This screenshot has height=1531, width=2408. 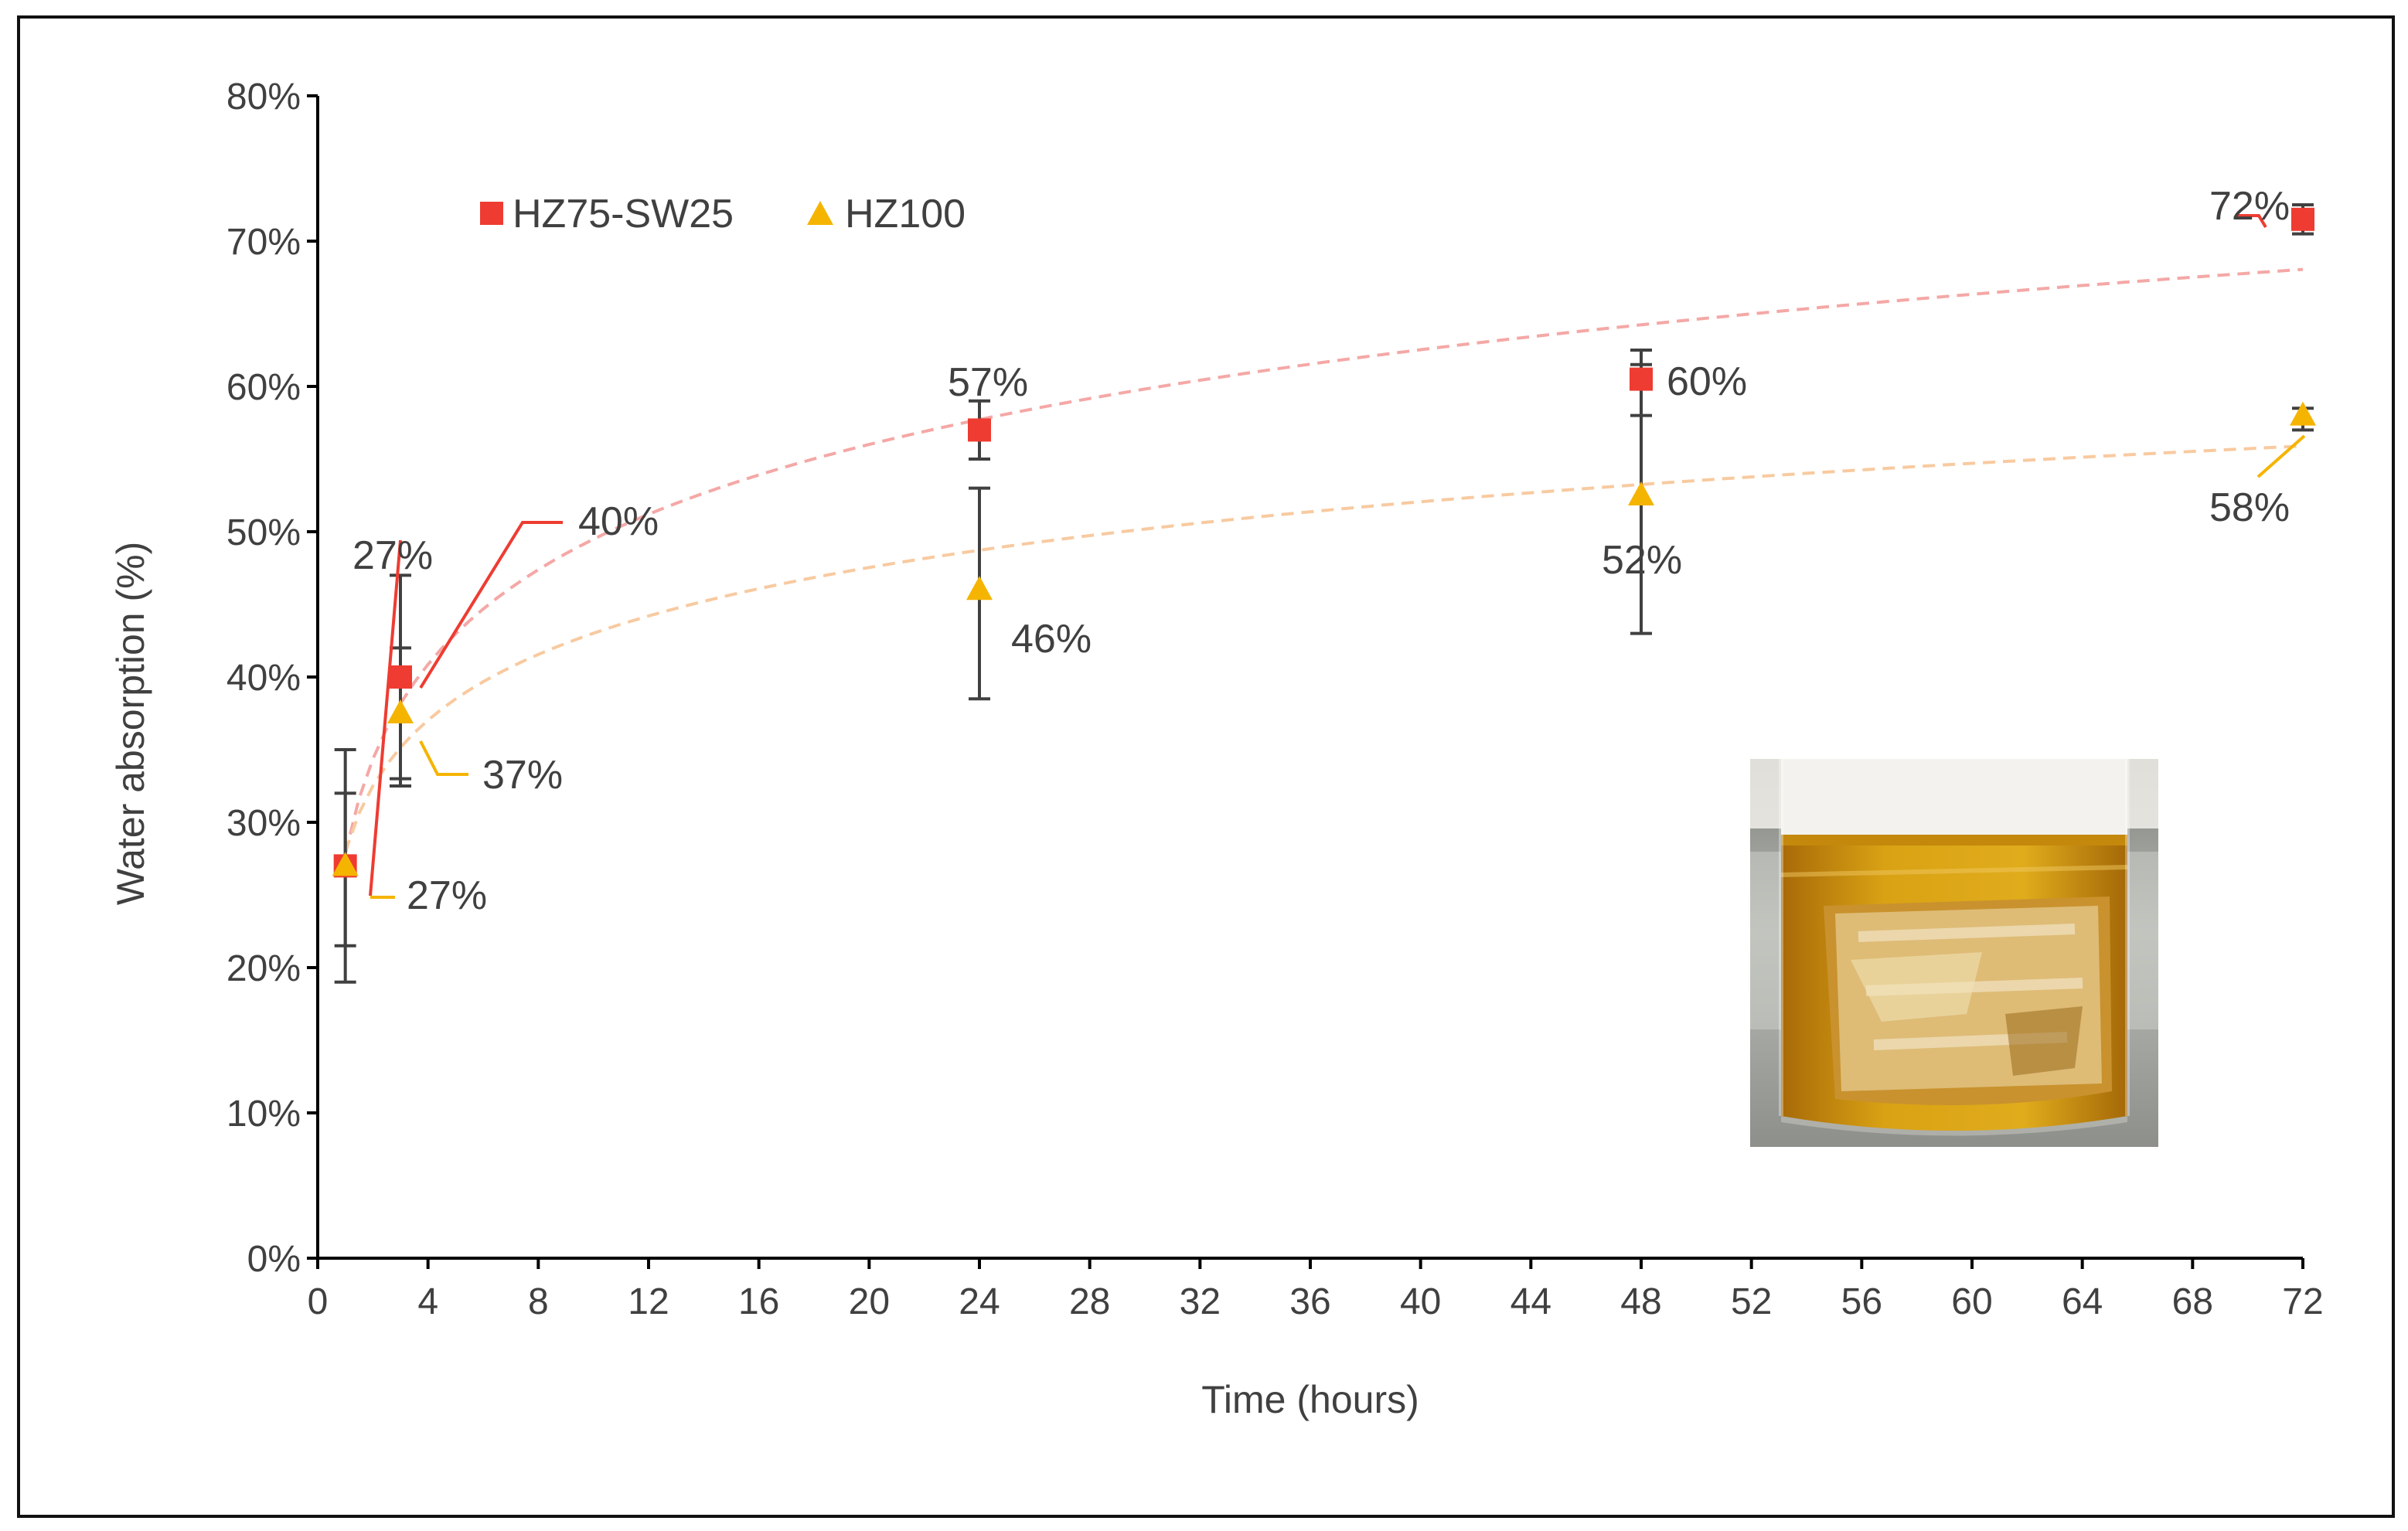 What do you see at coordinates (1640, 1301) in the screenshot?
I see `x-tick-label: 48` at bounding box center [1640, 1301].